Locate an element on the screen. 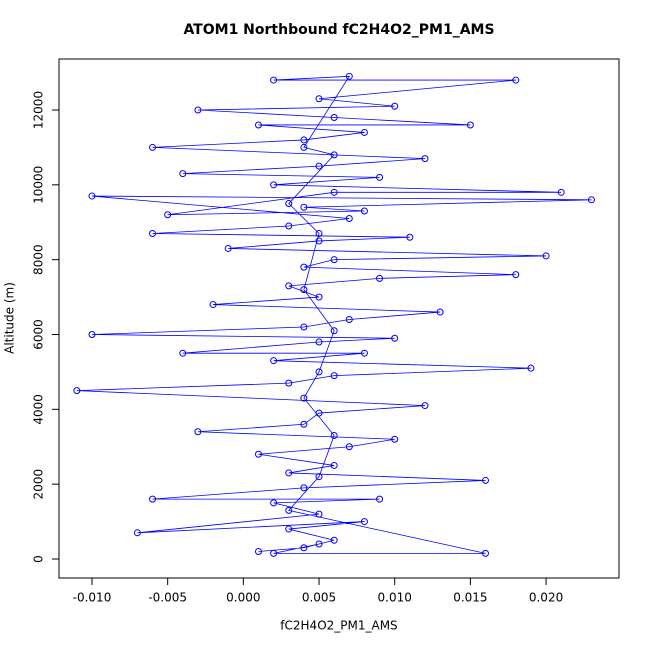  y-tick-label: 6000 is located at coordinates (39, 334).